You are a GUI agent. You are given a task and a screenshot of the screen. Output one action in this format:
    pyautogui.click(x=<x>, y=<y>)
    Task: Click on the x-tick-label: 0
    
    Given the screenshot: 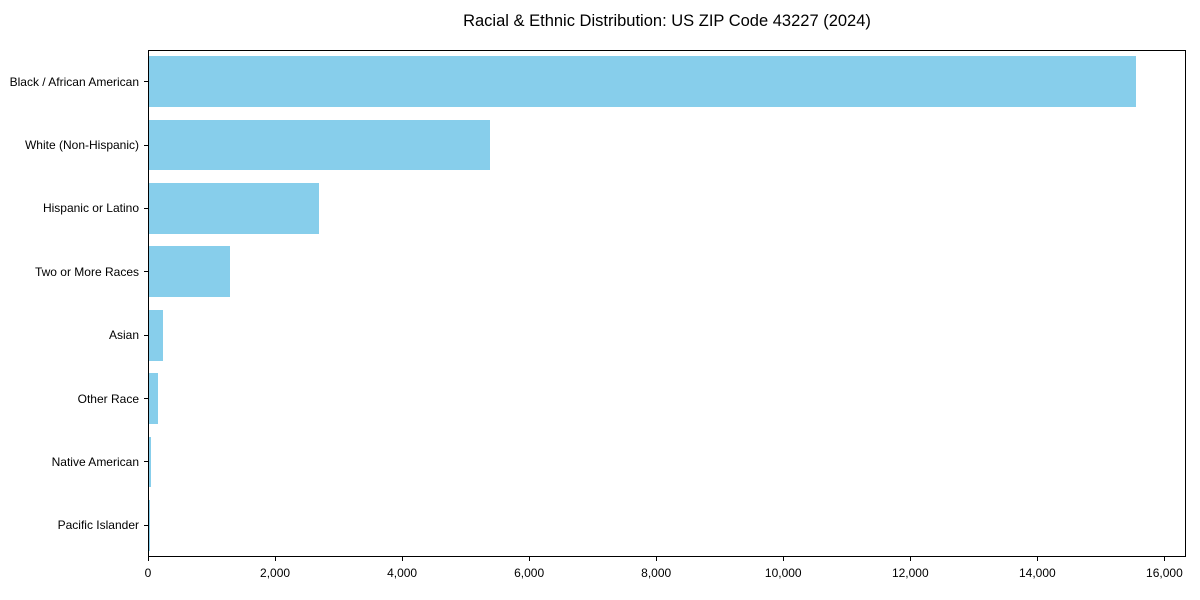 What is the action you would take?
    pyautogui.click(x=148, y=573)
    